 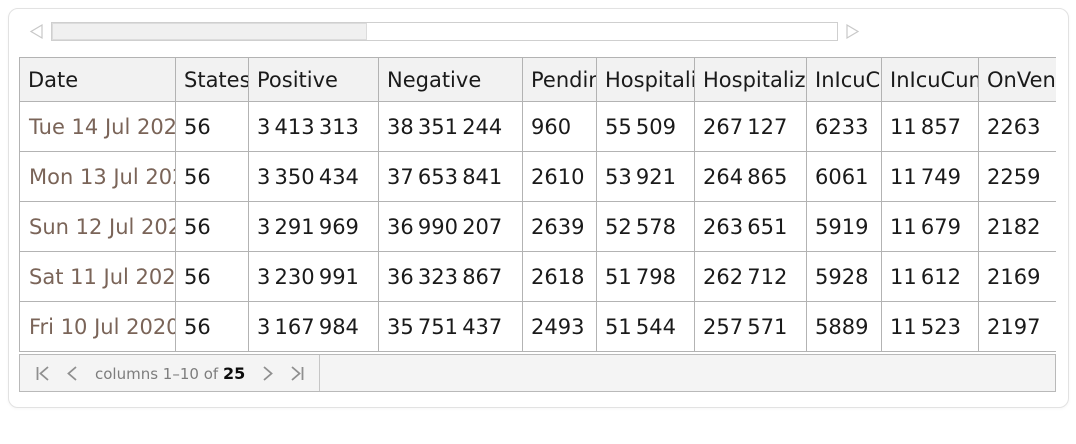 I want to click on column-header-states: States, so click(x=212, y=79).